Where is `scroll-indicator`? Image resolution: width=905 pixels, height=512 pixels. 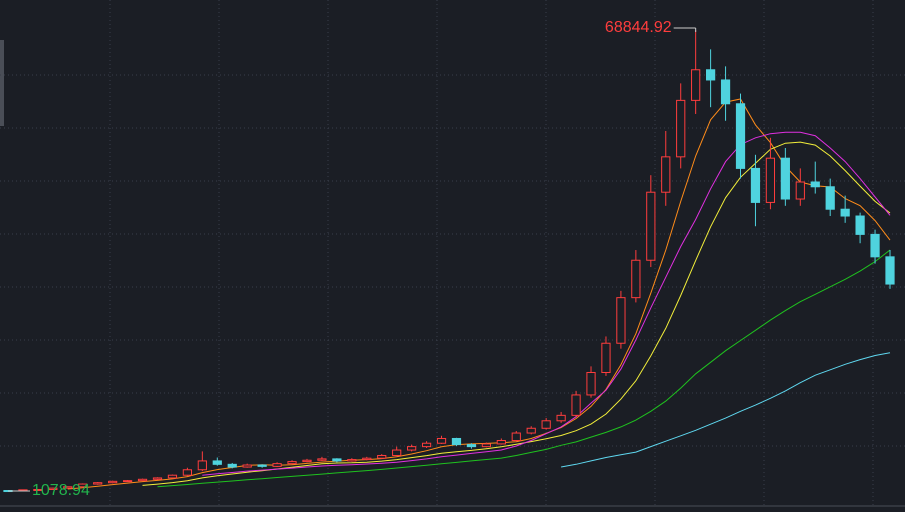 scroll-indicator is located at coordinates (2, 83).